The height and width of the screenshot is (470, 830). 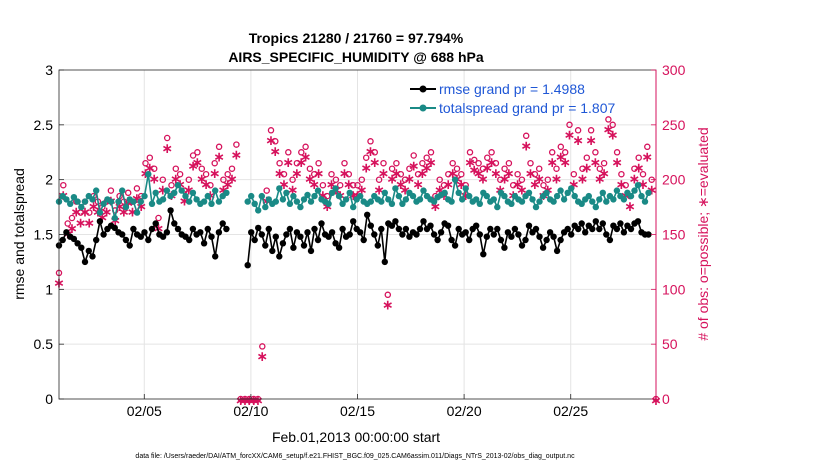 What do you see at coordinates (49, 399) in the screenshot?
I see `y-tick-label-left: 0` at bounding box center [49, 399].